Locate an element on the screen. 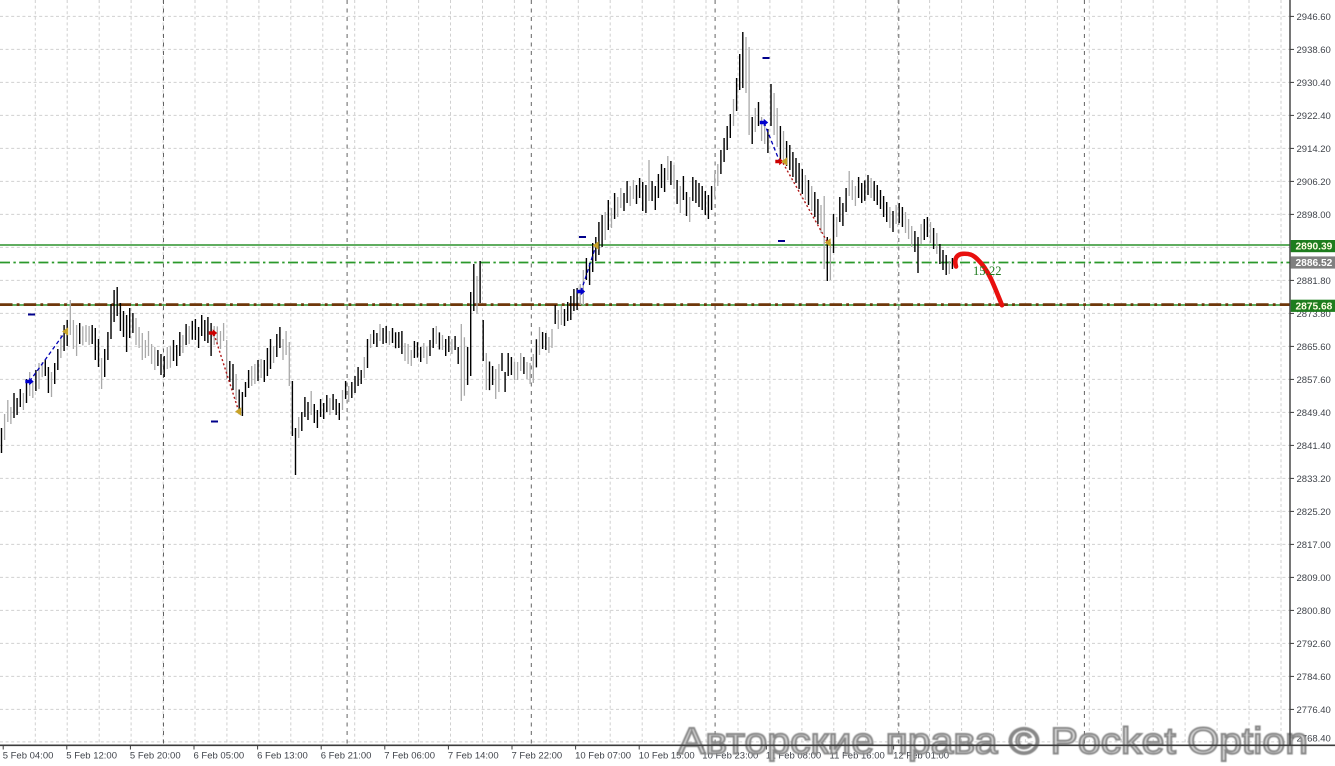  svg-text: 2873.80 is located at coordinates (1314, 314).